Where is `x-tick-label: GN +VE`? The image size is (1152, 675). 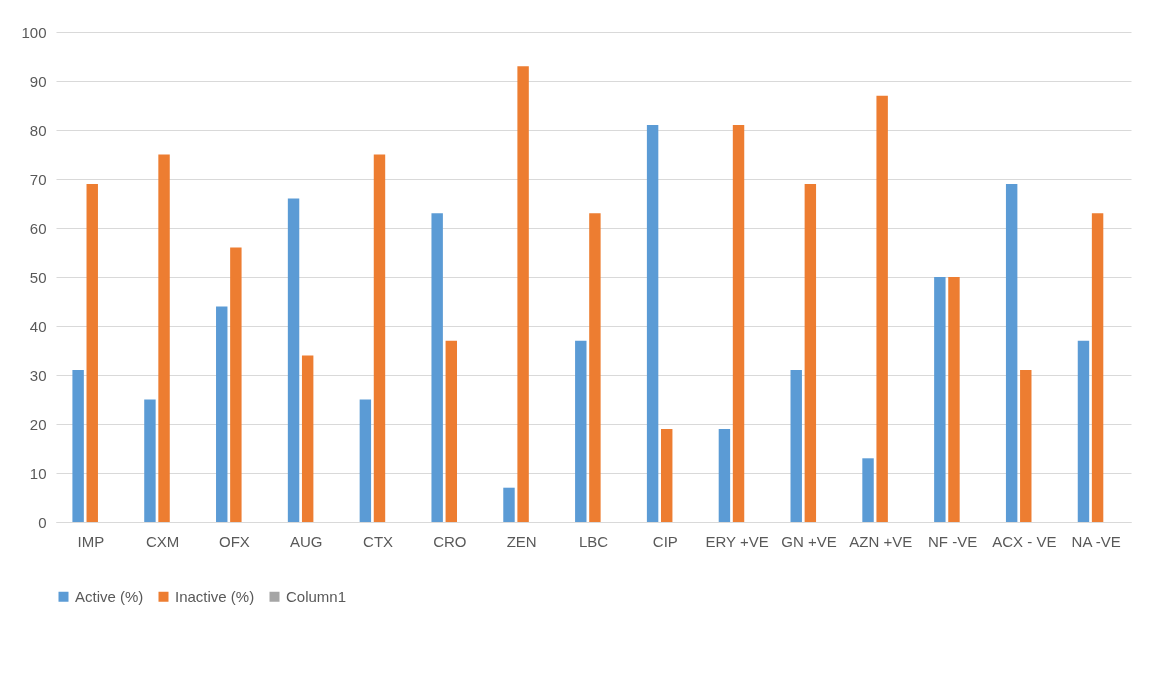
x-tick-label: GN +VE is located at coordinates (809, 541).